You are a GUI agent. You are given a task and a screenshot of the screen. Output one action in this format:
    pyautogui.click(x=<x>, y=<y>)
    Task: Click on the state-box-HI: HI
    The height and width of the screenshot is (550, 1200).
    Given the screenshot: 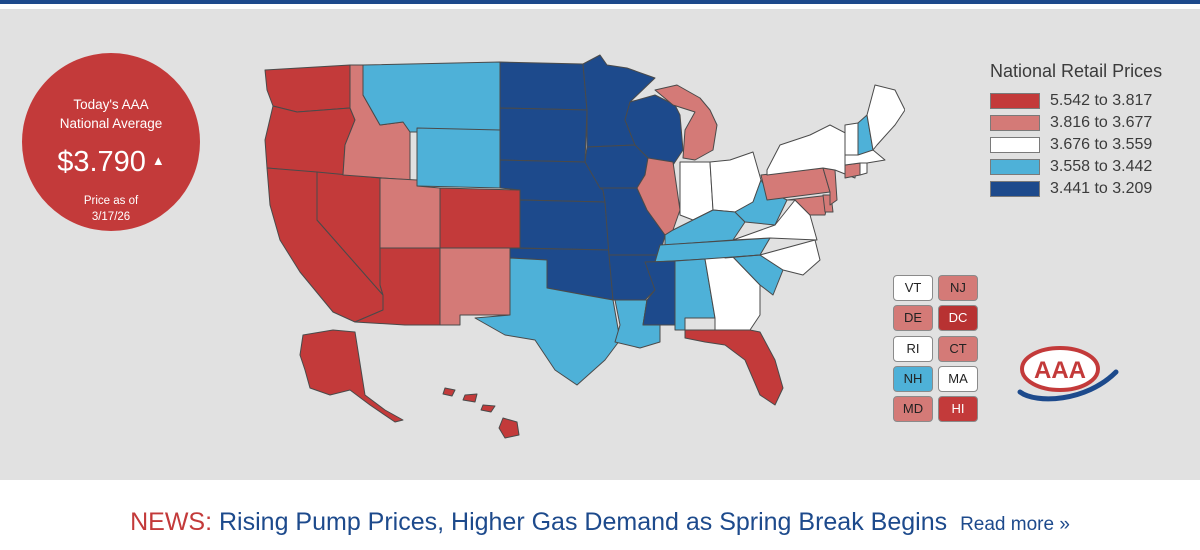 What is the action you would take?
    pyautogui.click(x=958, y=409)
    